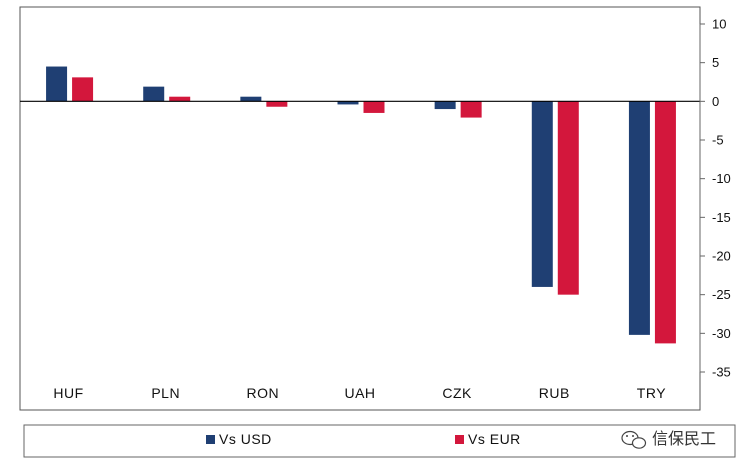 The image size is (750, 469). I want to click on watermark: 信保民工, so click(668, 439).